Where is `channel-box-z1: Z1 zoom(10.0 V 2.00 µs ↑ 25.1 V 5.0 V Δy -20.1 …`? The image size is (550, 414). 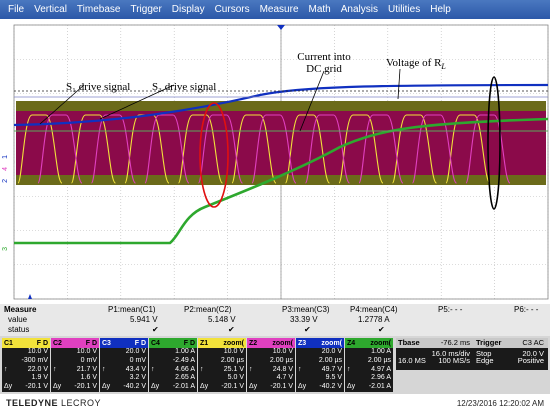 channel-box-z1: Z1 zoom(10.0 V 2.00 µs ↑ 25.1 V 5.0 V Δy -20.1 … is located at coordinates (222, 365).